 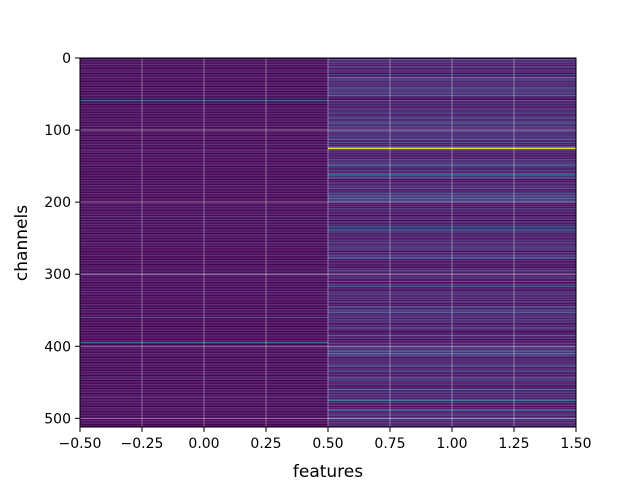 I want to click on y-axis-ticks: 0 100 200 300 400 500, so click(x=62, y=239).